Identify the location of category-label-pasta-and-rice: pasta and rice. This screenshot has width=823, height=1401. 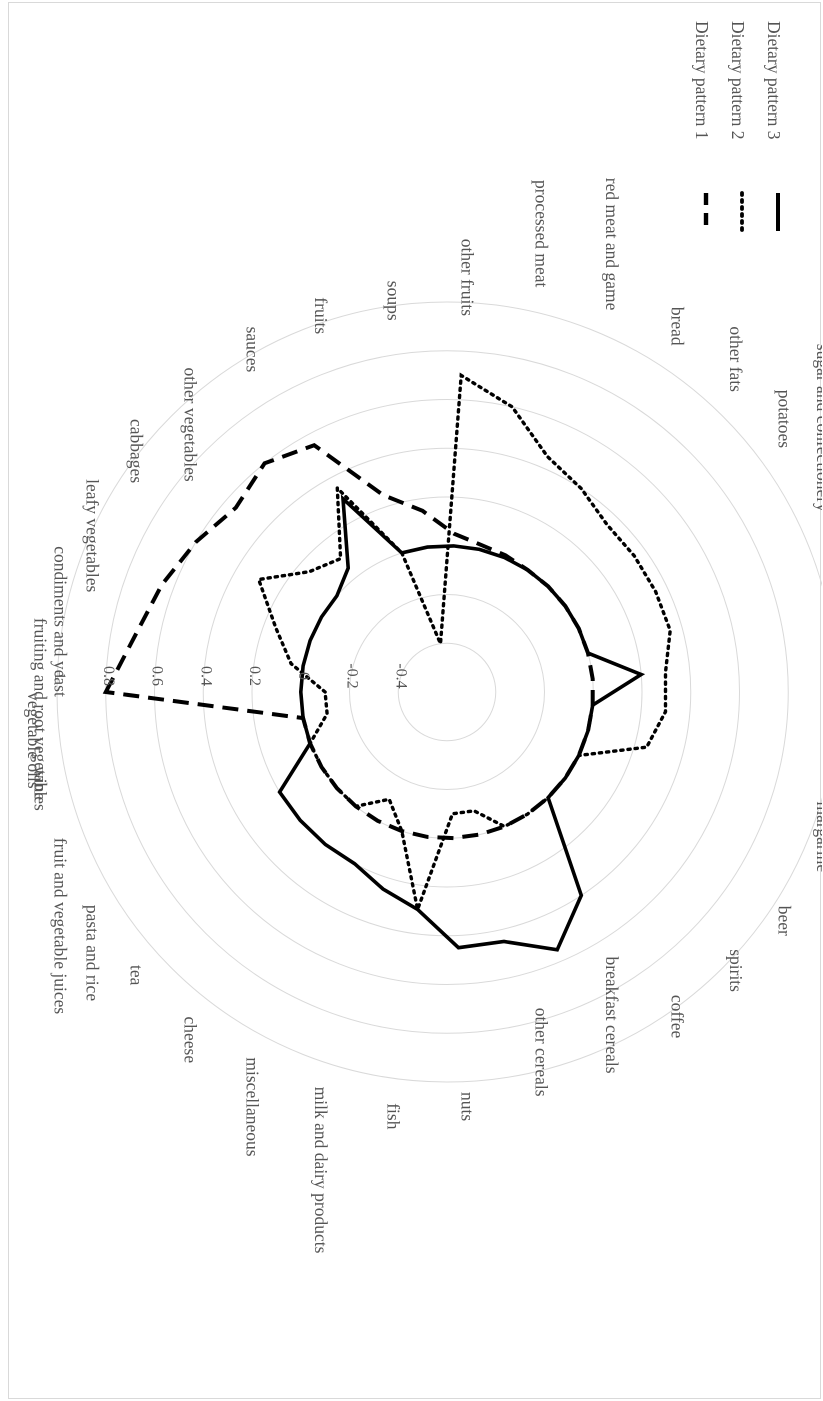
(93, 953).